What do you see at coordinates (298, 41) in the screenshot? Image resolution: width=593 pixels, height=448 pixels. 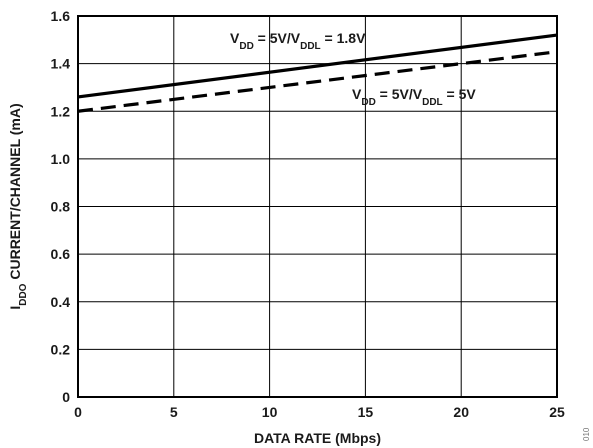 I see `series-label-vddl-1-8v: VDD = 5V/VDDL = 1.8V` at bounding box center [298, 41].